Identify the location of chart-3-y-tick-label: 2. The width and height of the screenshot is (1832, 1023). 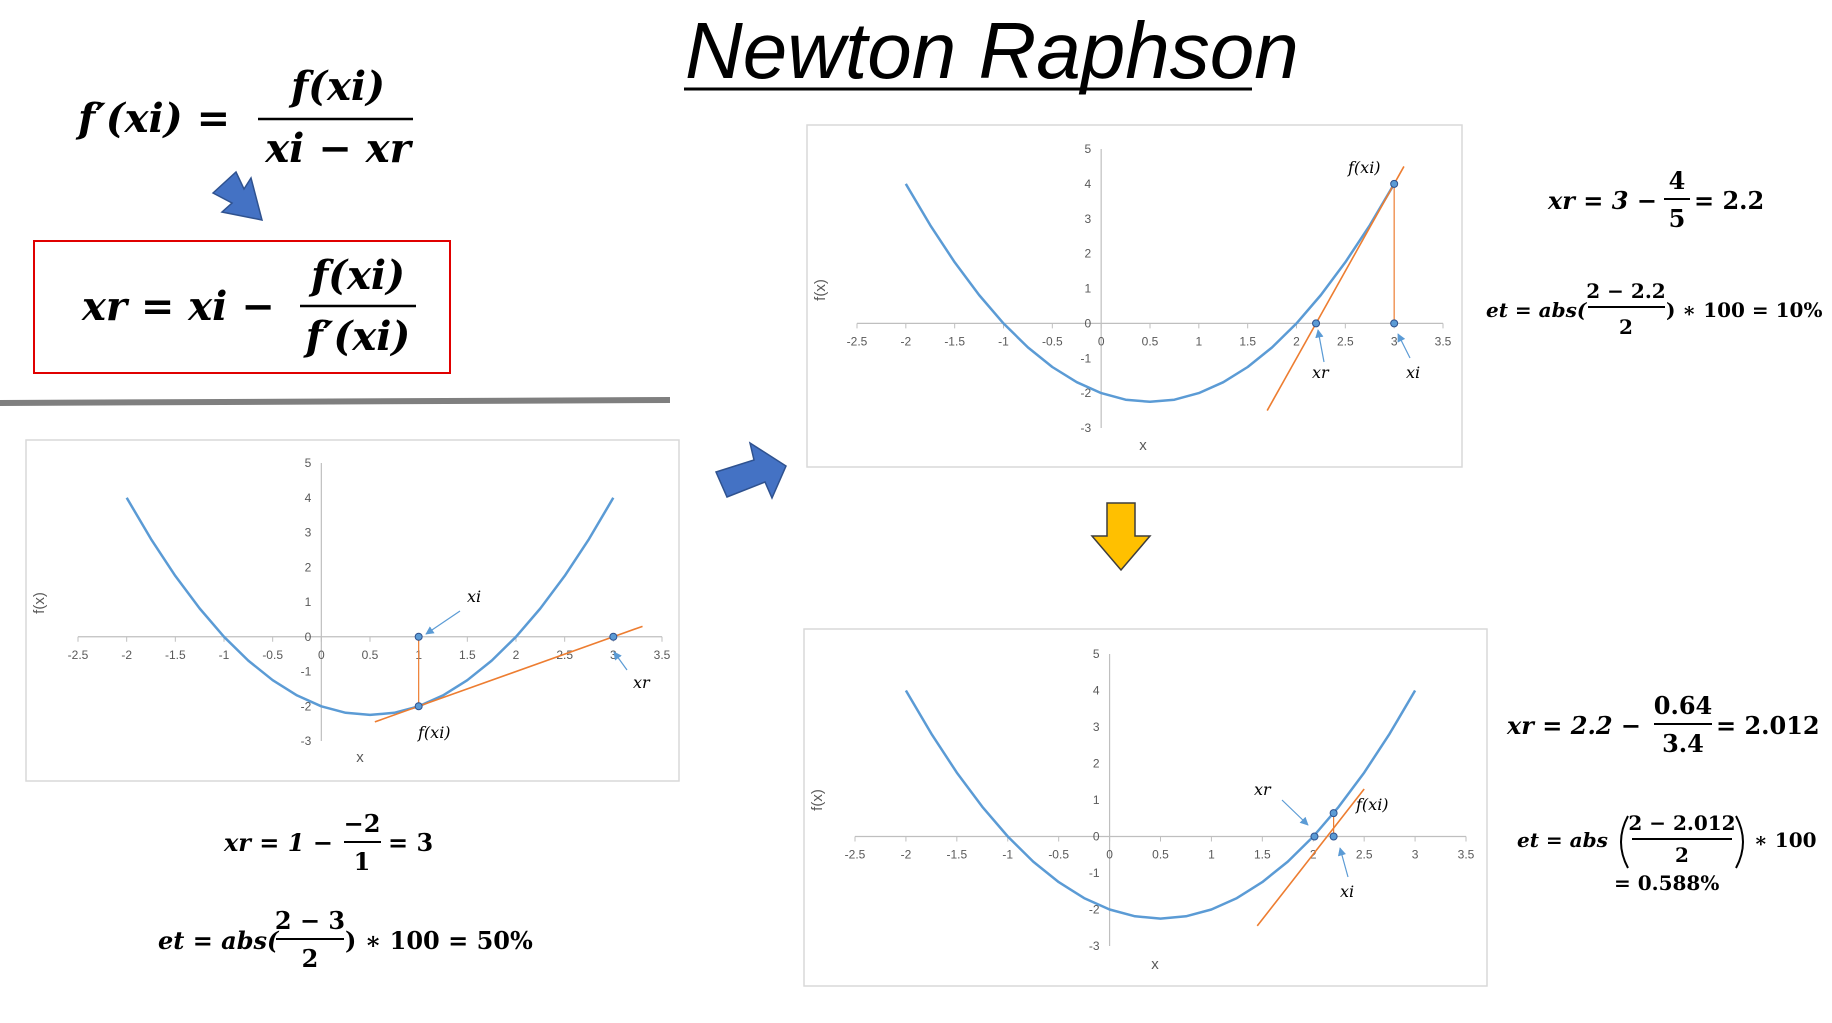
(1096, 764).